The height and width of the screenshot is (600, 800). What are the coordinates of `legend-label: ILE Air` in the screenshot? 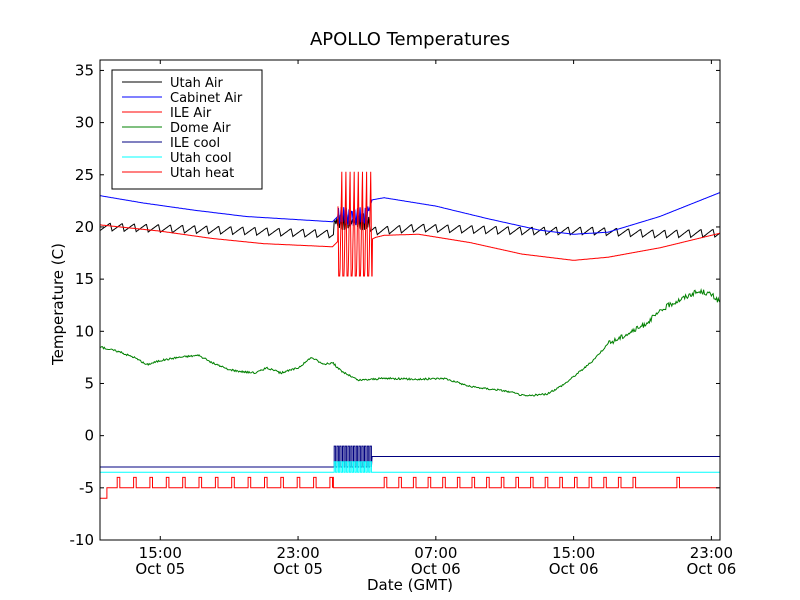 It's located at (191, 113).